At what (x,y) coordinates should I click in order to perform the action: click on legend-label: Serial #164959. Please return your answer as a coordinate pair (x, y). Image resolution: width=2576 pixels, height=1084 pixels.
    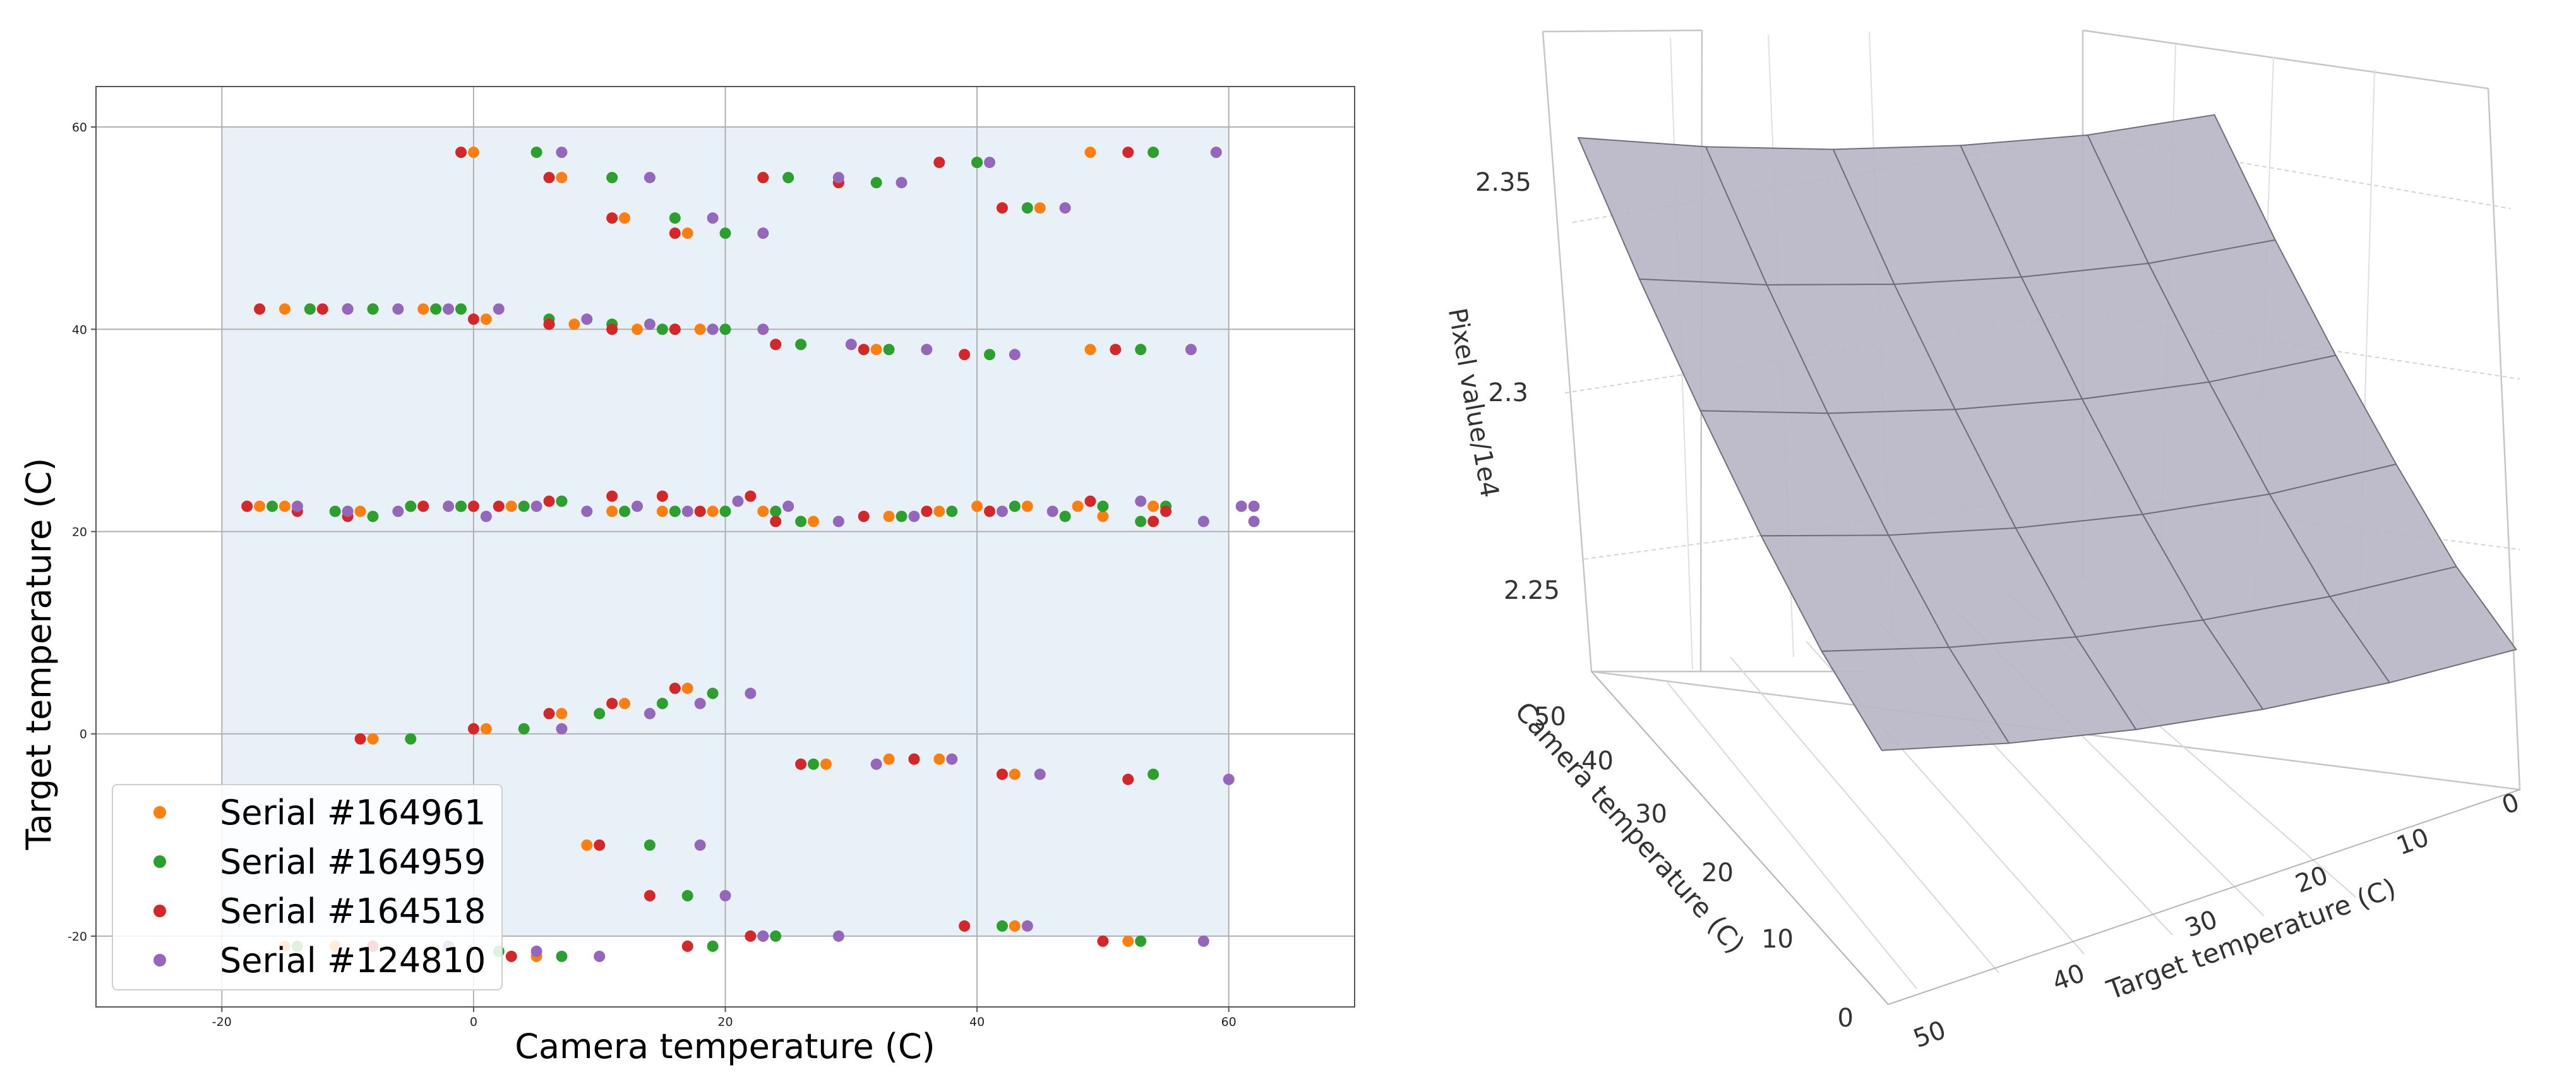
    Looking at the image, I should click on (353, 862).